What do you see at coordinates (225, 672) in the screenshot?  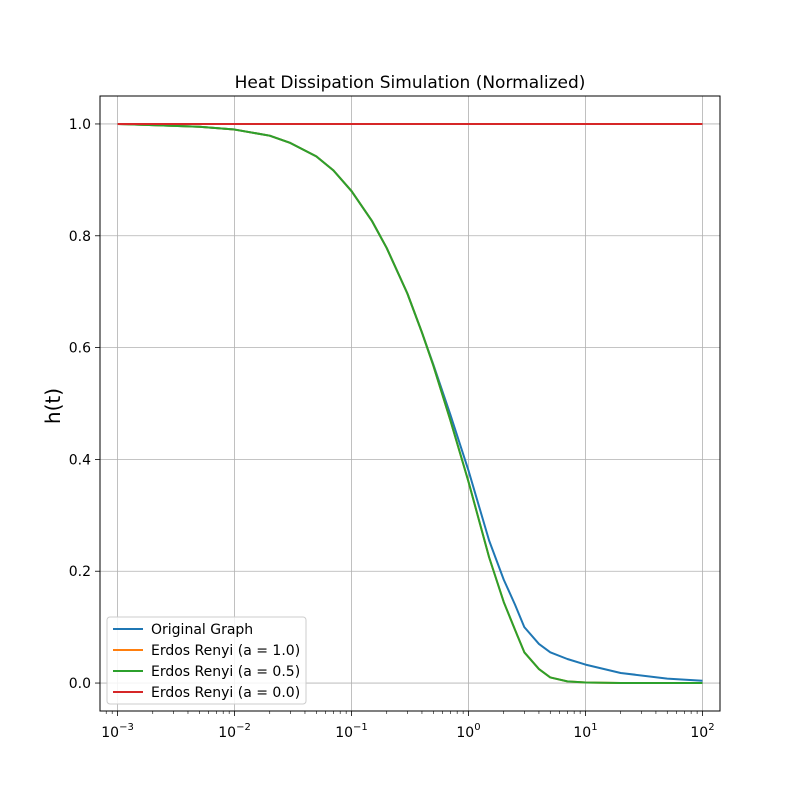 I see `legend-label: Erdos Renyi (a = 0.5)` at bounding box center [225, 672].